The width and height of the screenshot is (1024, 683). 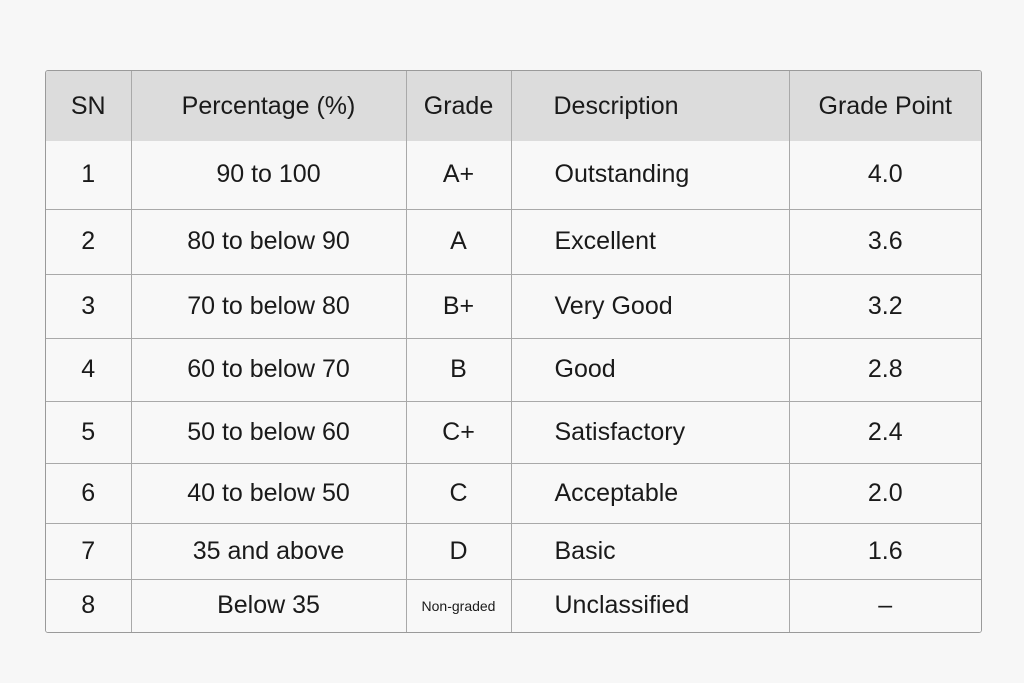 I want to click on cell-grade-point: 3.2, so click(x=884, y=306).